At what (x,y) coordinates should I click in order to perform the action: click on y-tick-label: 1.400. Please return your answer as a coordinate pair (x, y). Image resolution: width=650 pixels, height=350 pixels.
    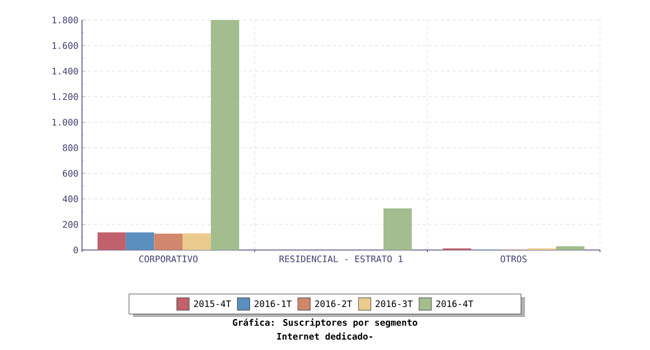
    Looking at the image, I should click on (65, 71).